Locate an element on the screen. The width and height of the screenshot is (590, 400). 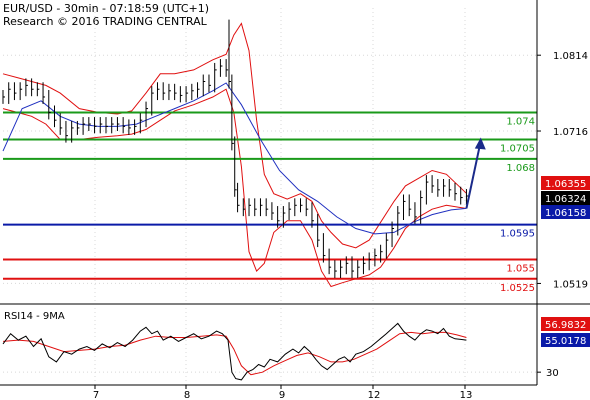
level-label: 1.0525 is located at coordinates (517, 288).